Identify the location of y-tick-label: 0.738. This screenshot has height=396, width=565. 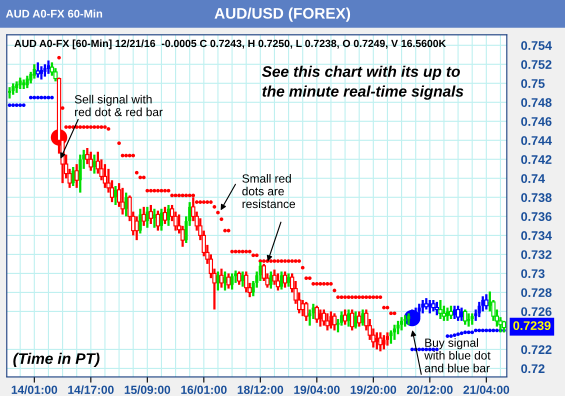
(536, 197).